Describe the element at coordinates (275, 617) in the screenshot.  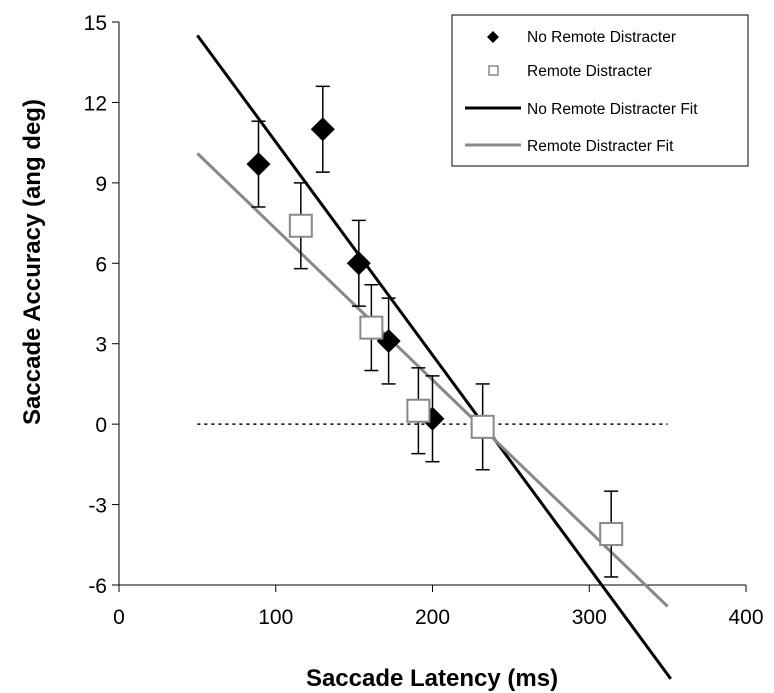
I see `x-tick-label: 100` at that location.